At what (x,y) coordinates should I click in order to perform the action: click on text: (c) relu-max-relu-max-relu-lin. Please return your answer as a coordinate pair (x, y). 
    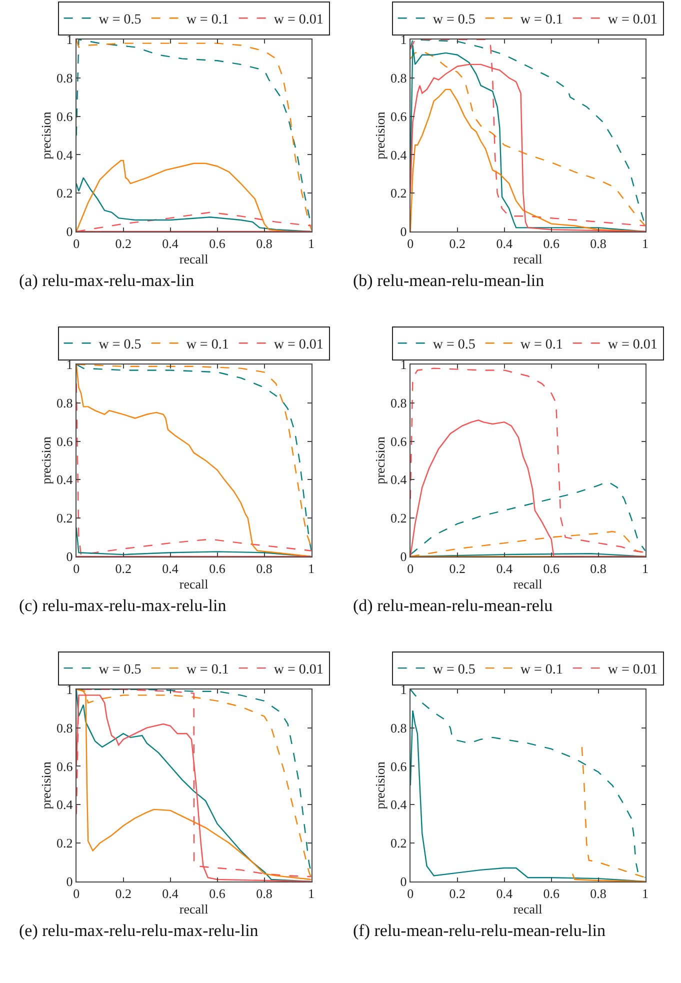
    Looking at the image, I should click on (123, 605).